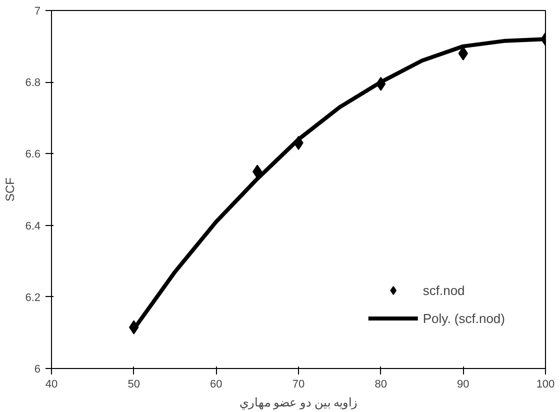 This screenshot has width=560, height=412. What do you see at coordinates (37, 370) in the screenshot?
I see `y-tick-label: 6` at bounding box center [37, 370].